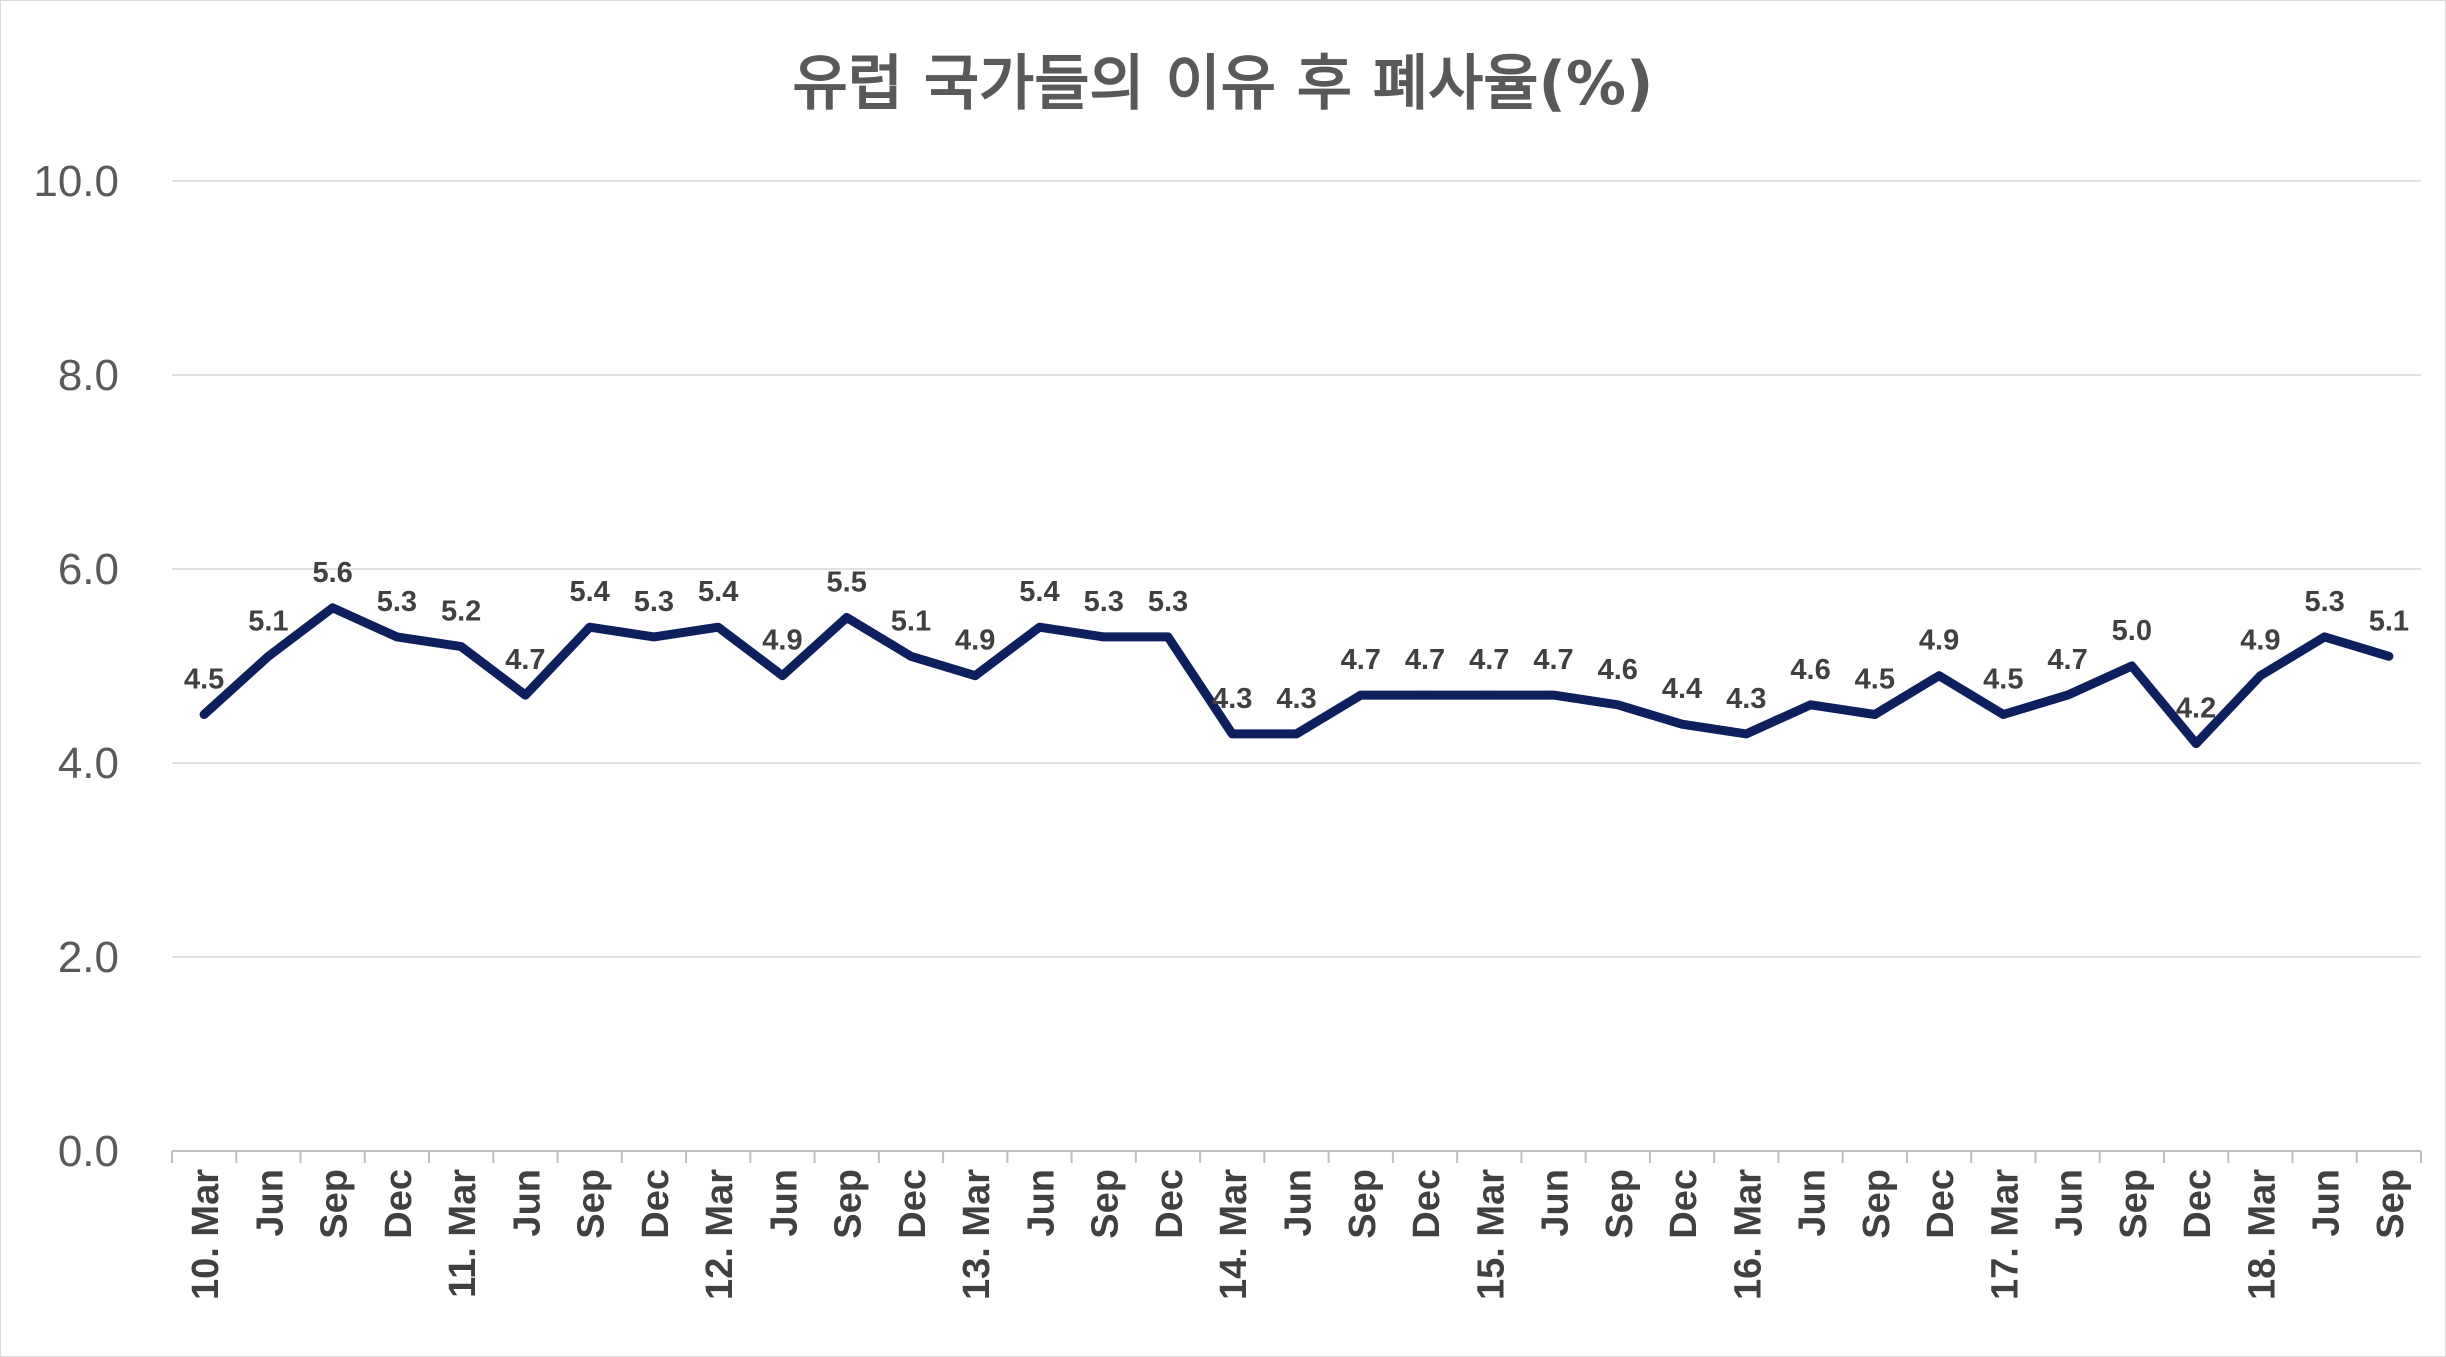  What do you see at coordinates (88, 1151) in the screenshot?
I see `y-tick-label: 0.0` at bounding box center [88, 1151].